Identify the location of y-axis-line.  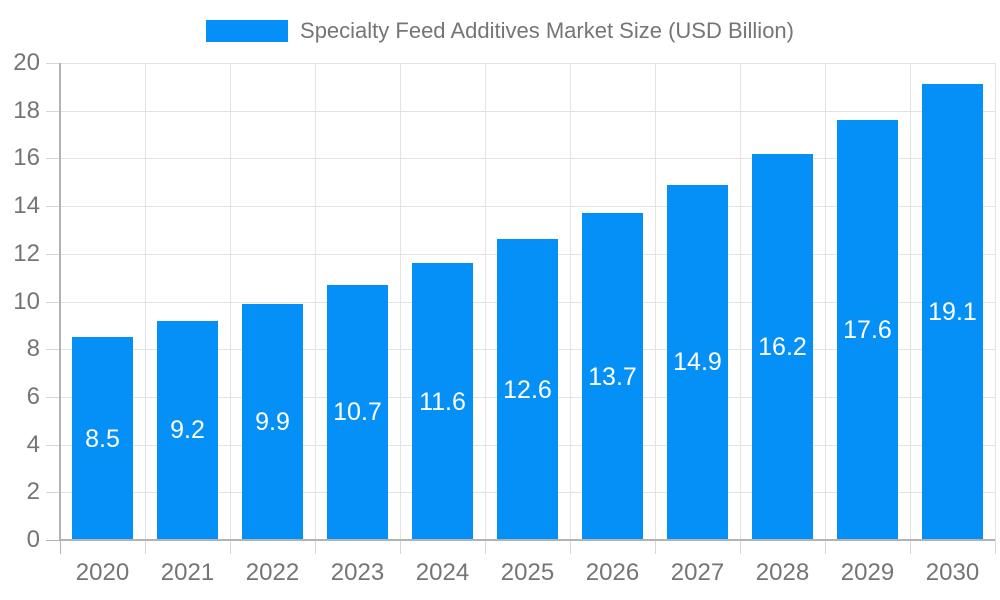
(60, 301).